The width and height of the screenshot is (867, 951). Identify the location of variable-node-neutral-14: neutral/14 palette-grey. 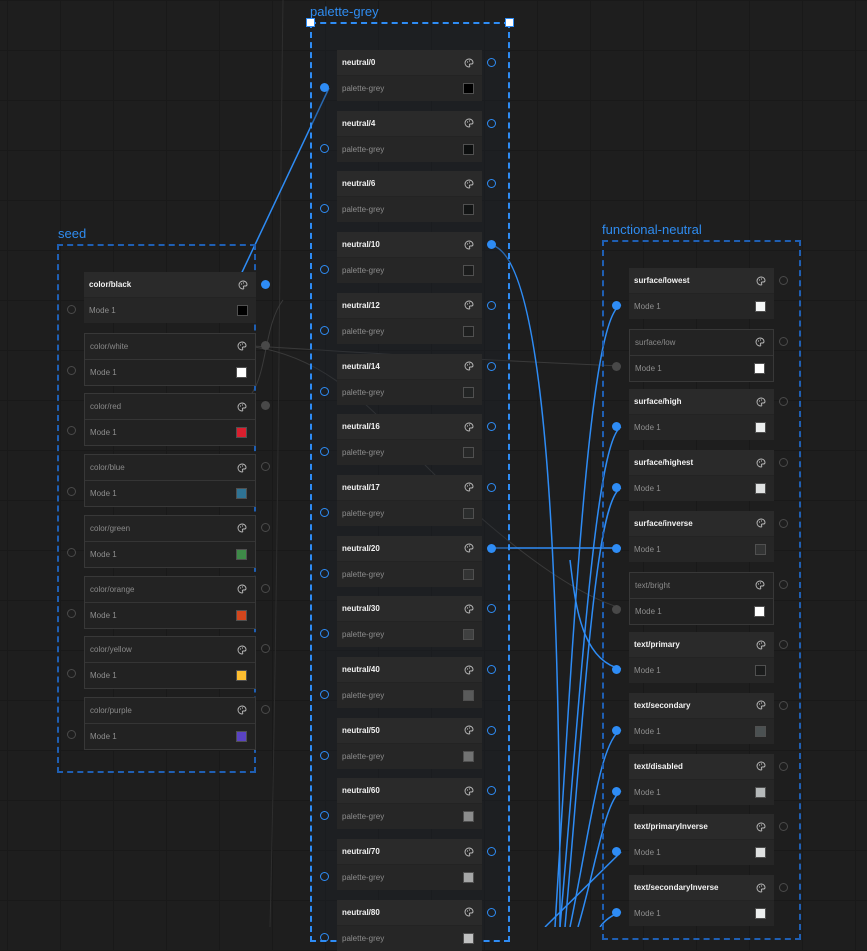
(409, 379).